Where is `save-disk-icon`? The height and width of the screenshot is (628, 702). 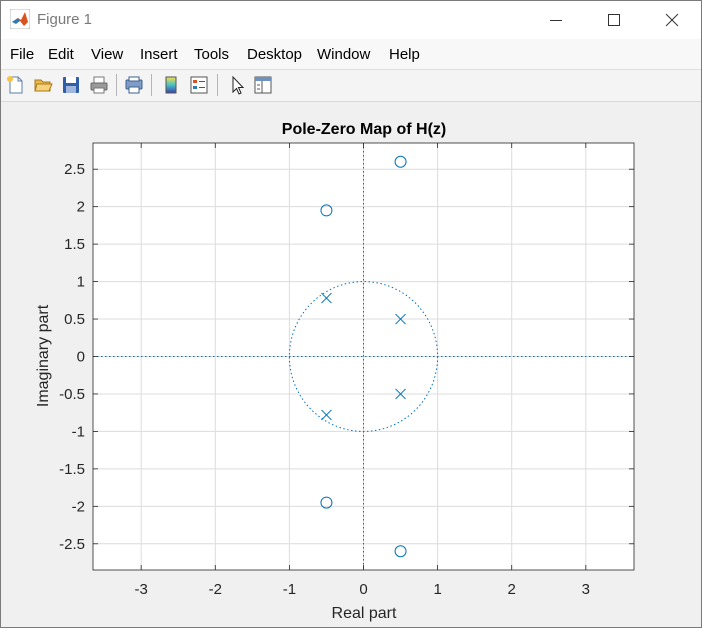
save-disk-icon is located at coordinates (71, 85).